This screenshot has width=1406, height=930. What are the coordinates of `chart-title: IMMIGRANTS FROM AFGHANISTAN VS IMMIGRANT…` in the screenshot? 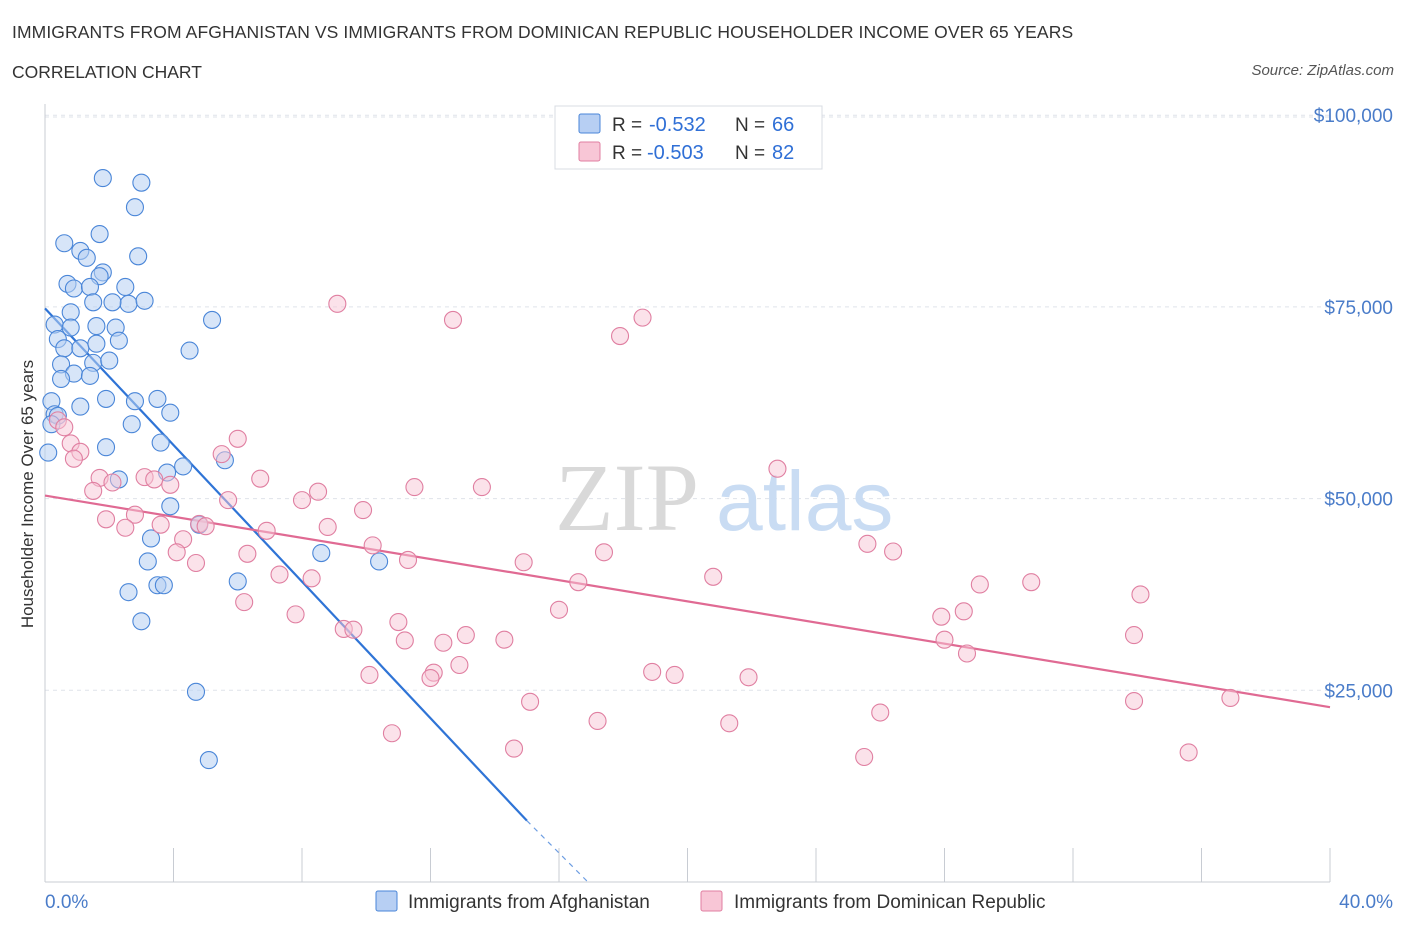 It's located at (543, 32).